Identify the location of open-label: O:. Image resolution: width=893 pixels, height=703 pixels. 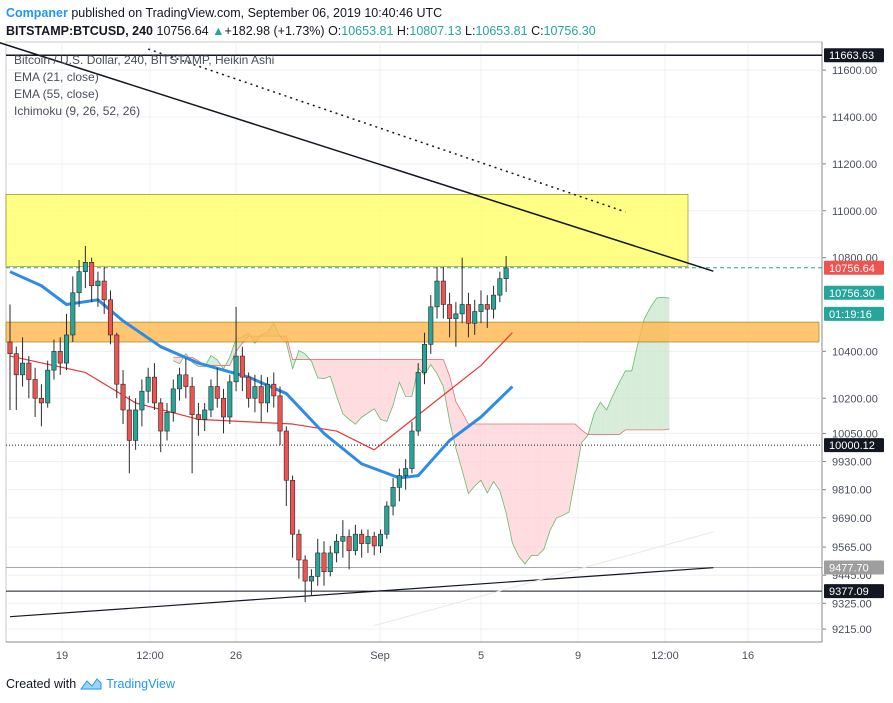
(335, 31).